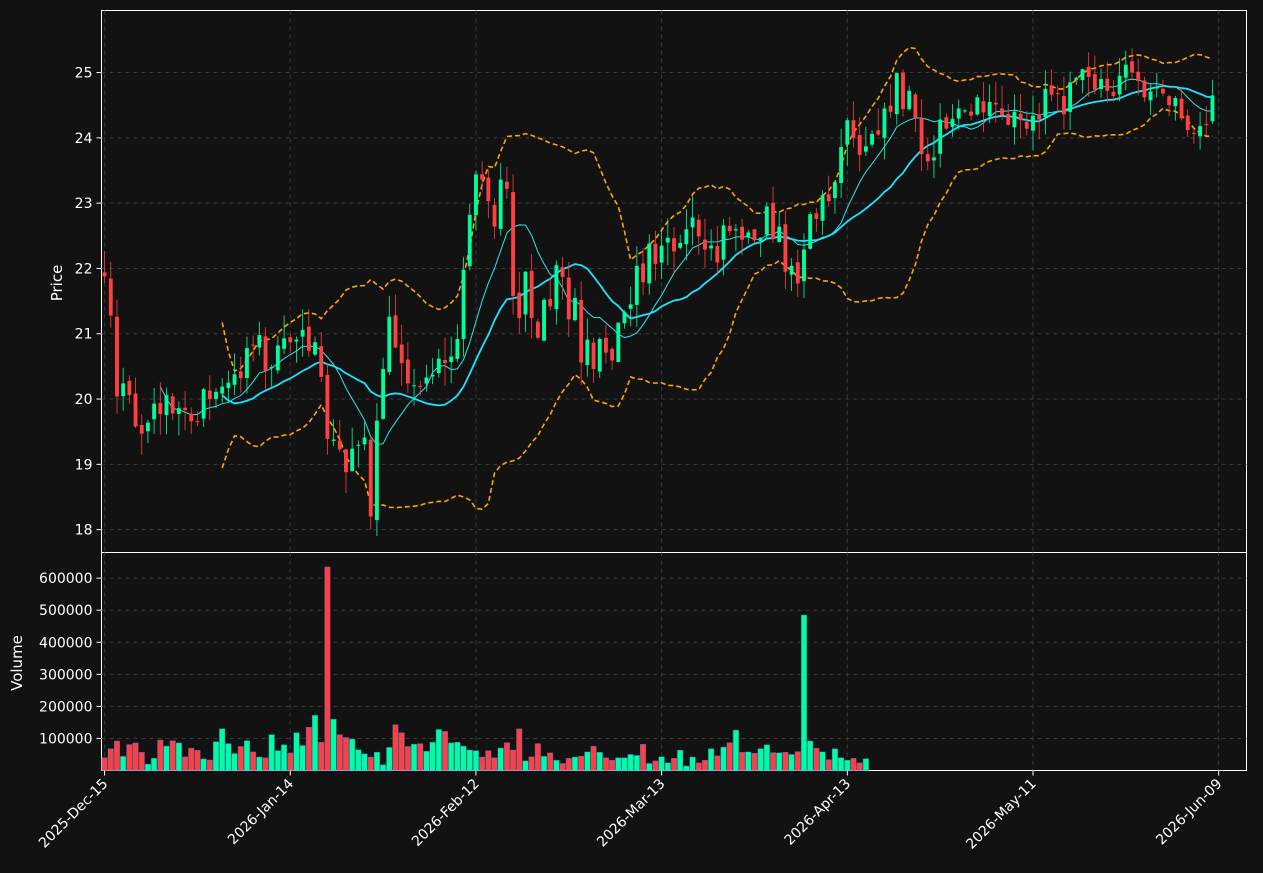 This screenshot has width=1263, height=873. Describe the element at coordinates (17, 663) in the screenshot. I see `volume-axis-label: Volume` at that location.